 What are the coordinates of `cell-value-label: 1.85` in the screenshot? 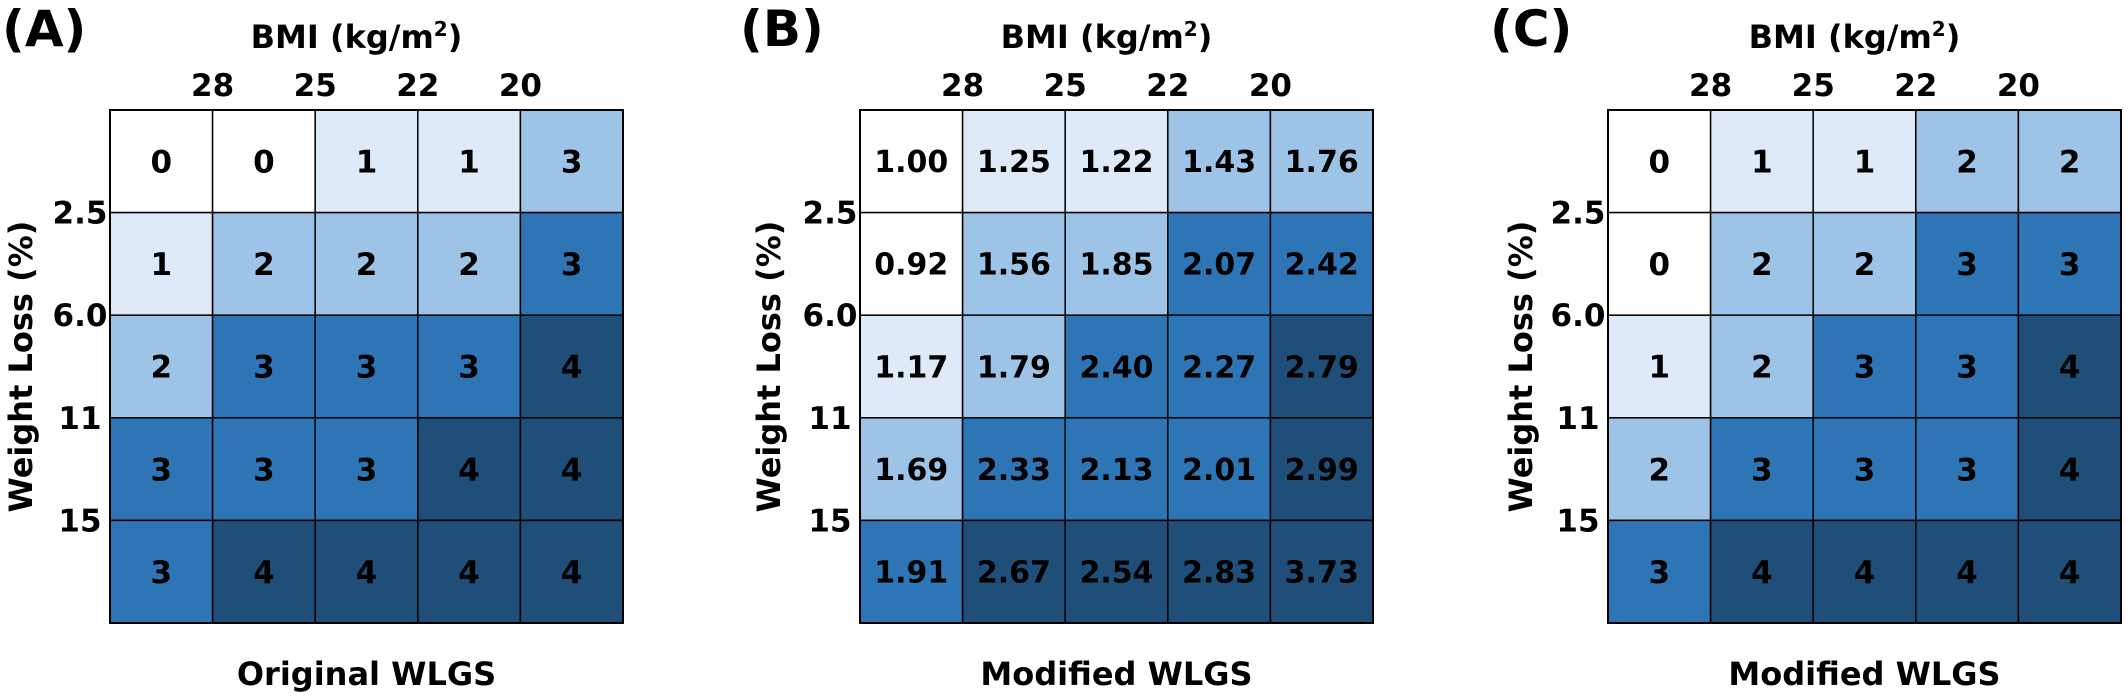 It's located at (1116, 265).